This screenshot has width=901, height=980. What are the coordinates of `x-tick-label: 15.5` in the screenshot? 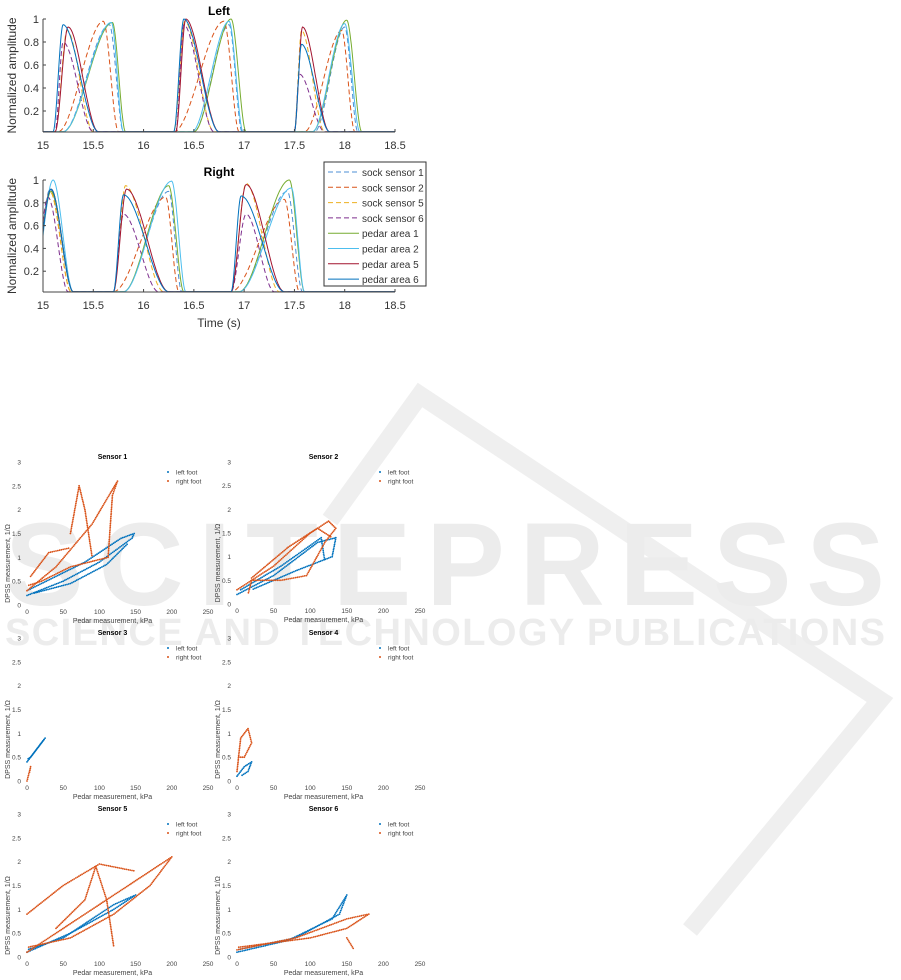 It's located at (93, 146).